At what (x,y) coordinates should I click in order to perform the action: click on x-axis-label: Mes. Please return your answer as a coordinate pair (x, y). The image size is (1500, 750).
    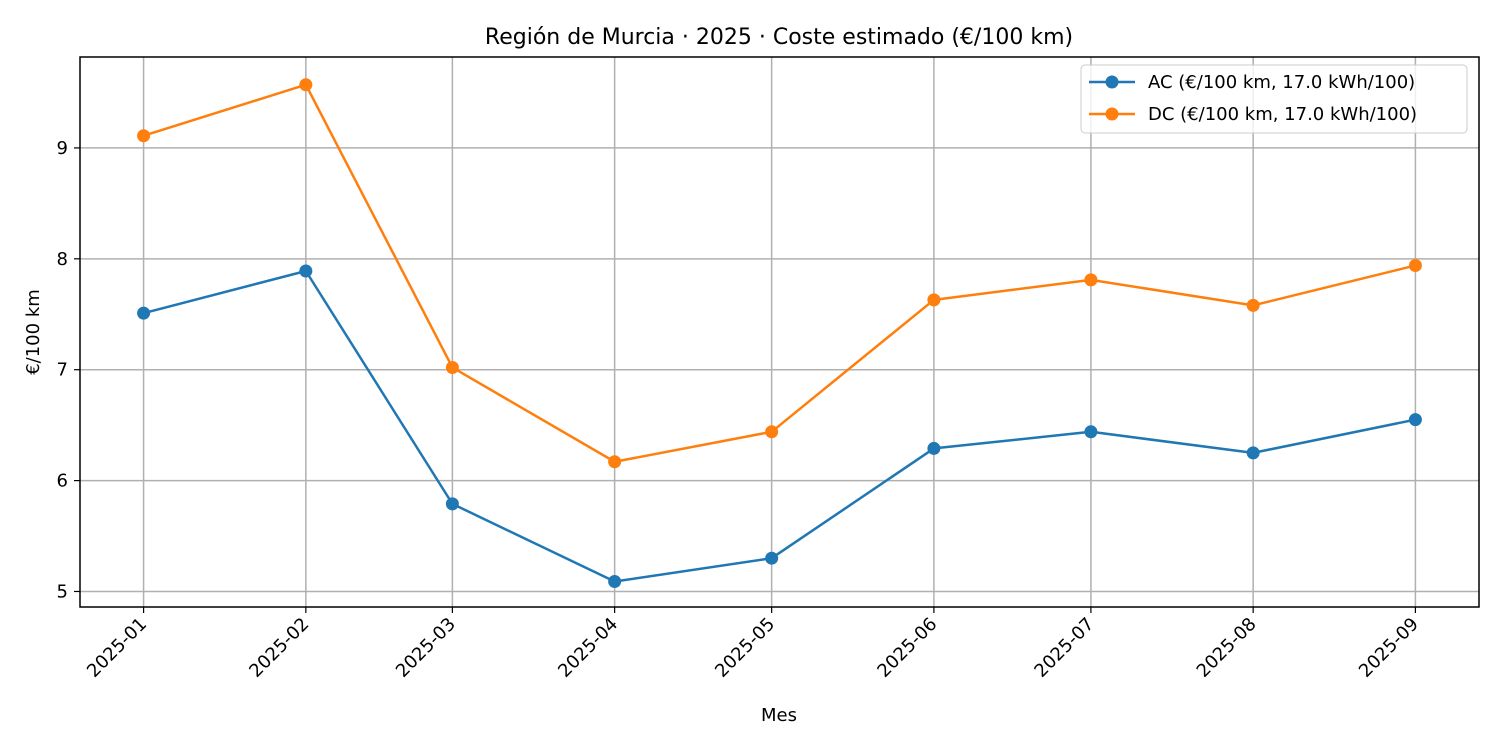
    Looking at the image, I should click on (779, 715).